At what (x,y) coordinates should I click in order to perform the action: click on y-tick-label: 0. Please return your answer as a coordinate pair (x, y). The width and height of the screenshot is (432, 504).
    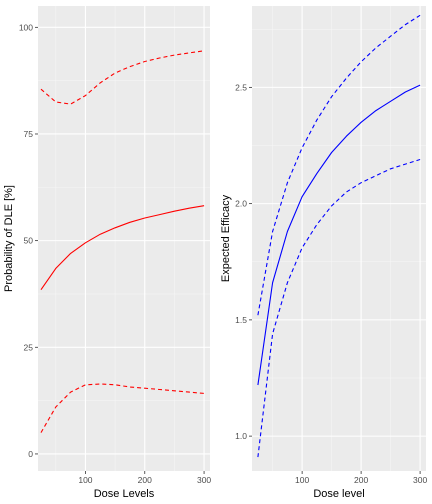
    Looking at the image, I should click on (30, 454).